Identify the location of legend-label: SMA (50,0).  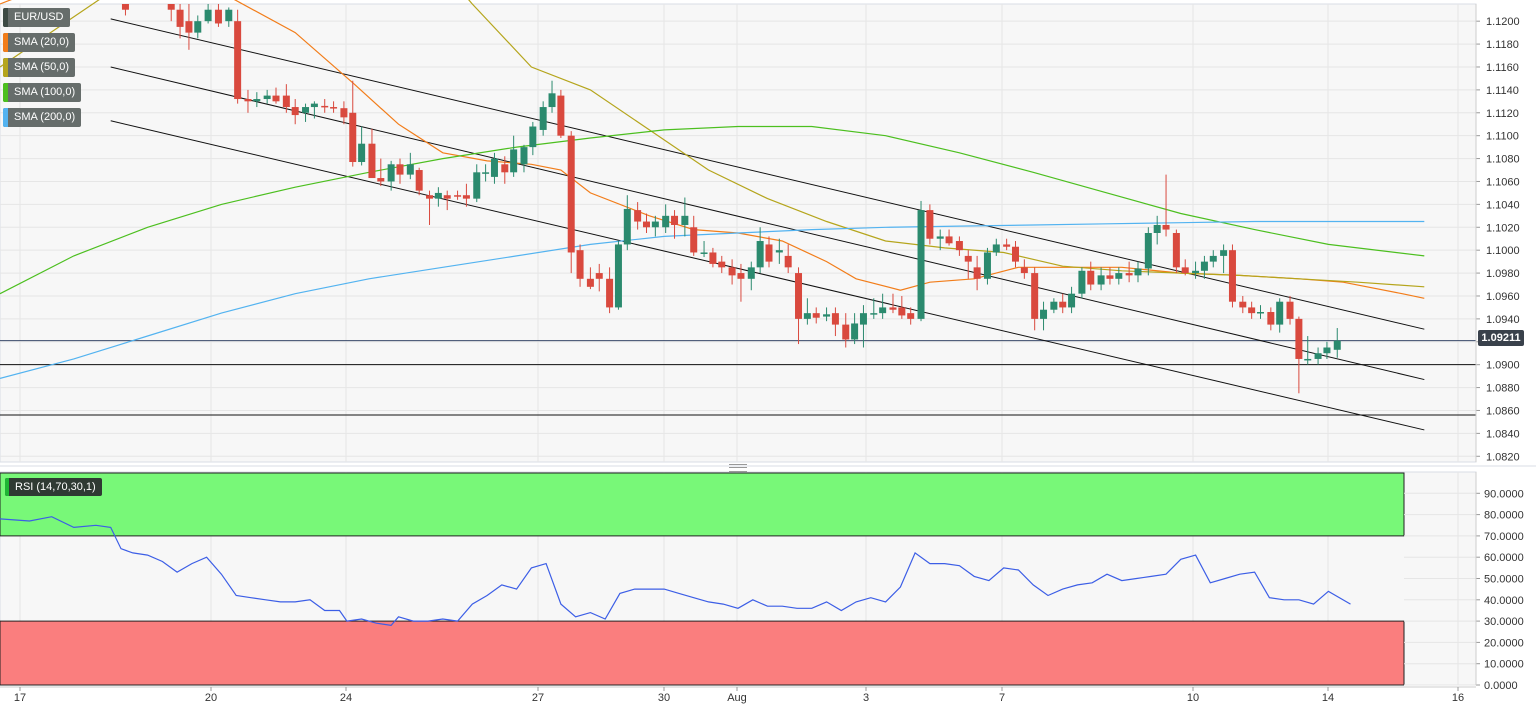
(42, 67).